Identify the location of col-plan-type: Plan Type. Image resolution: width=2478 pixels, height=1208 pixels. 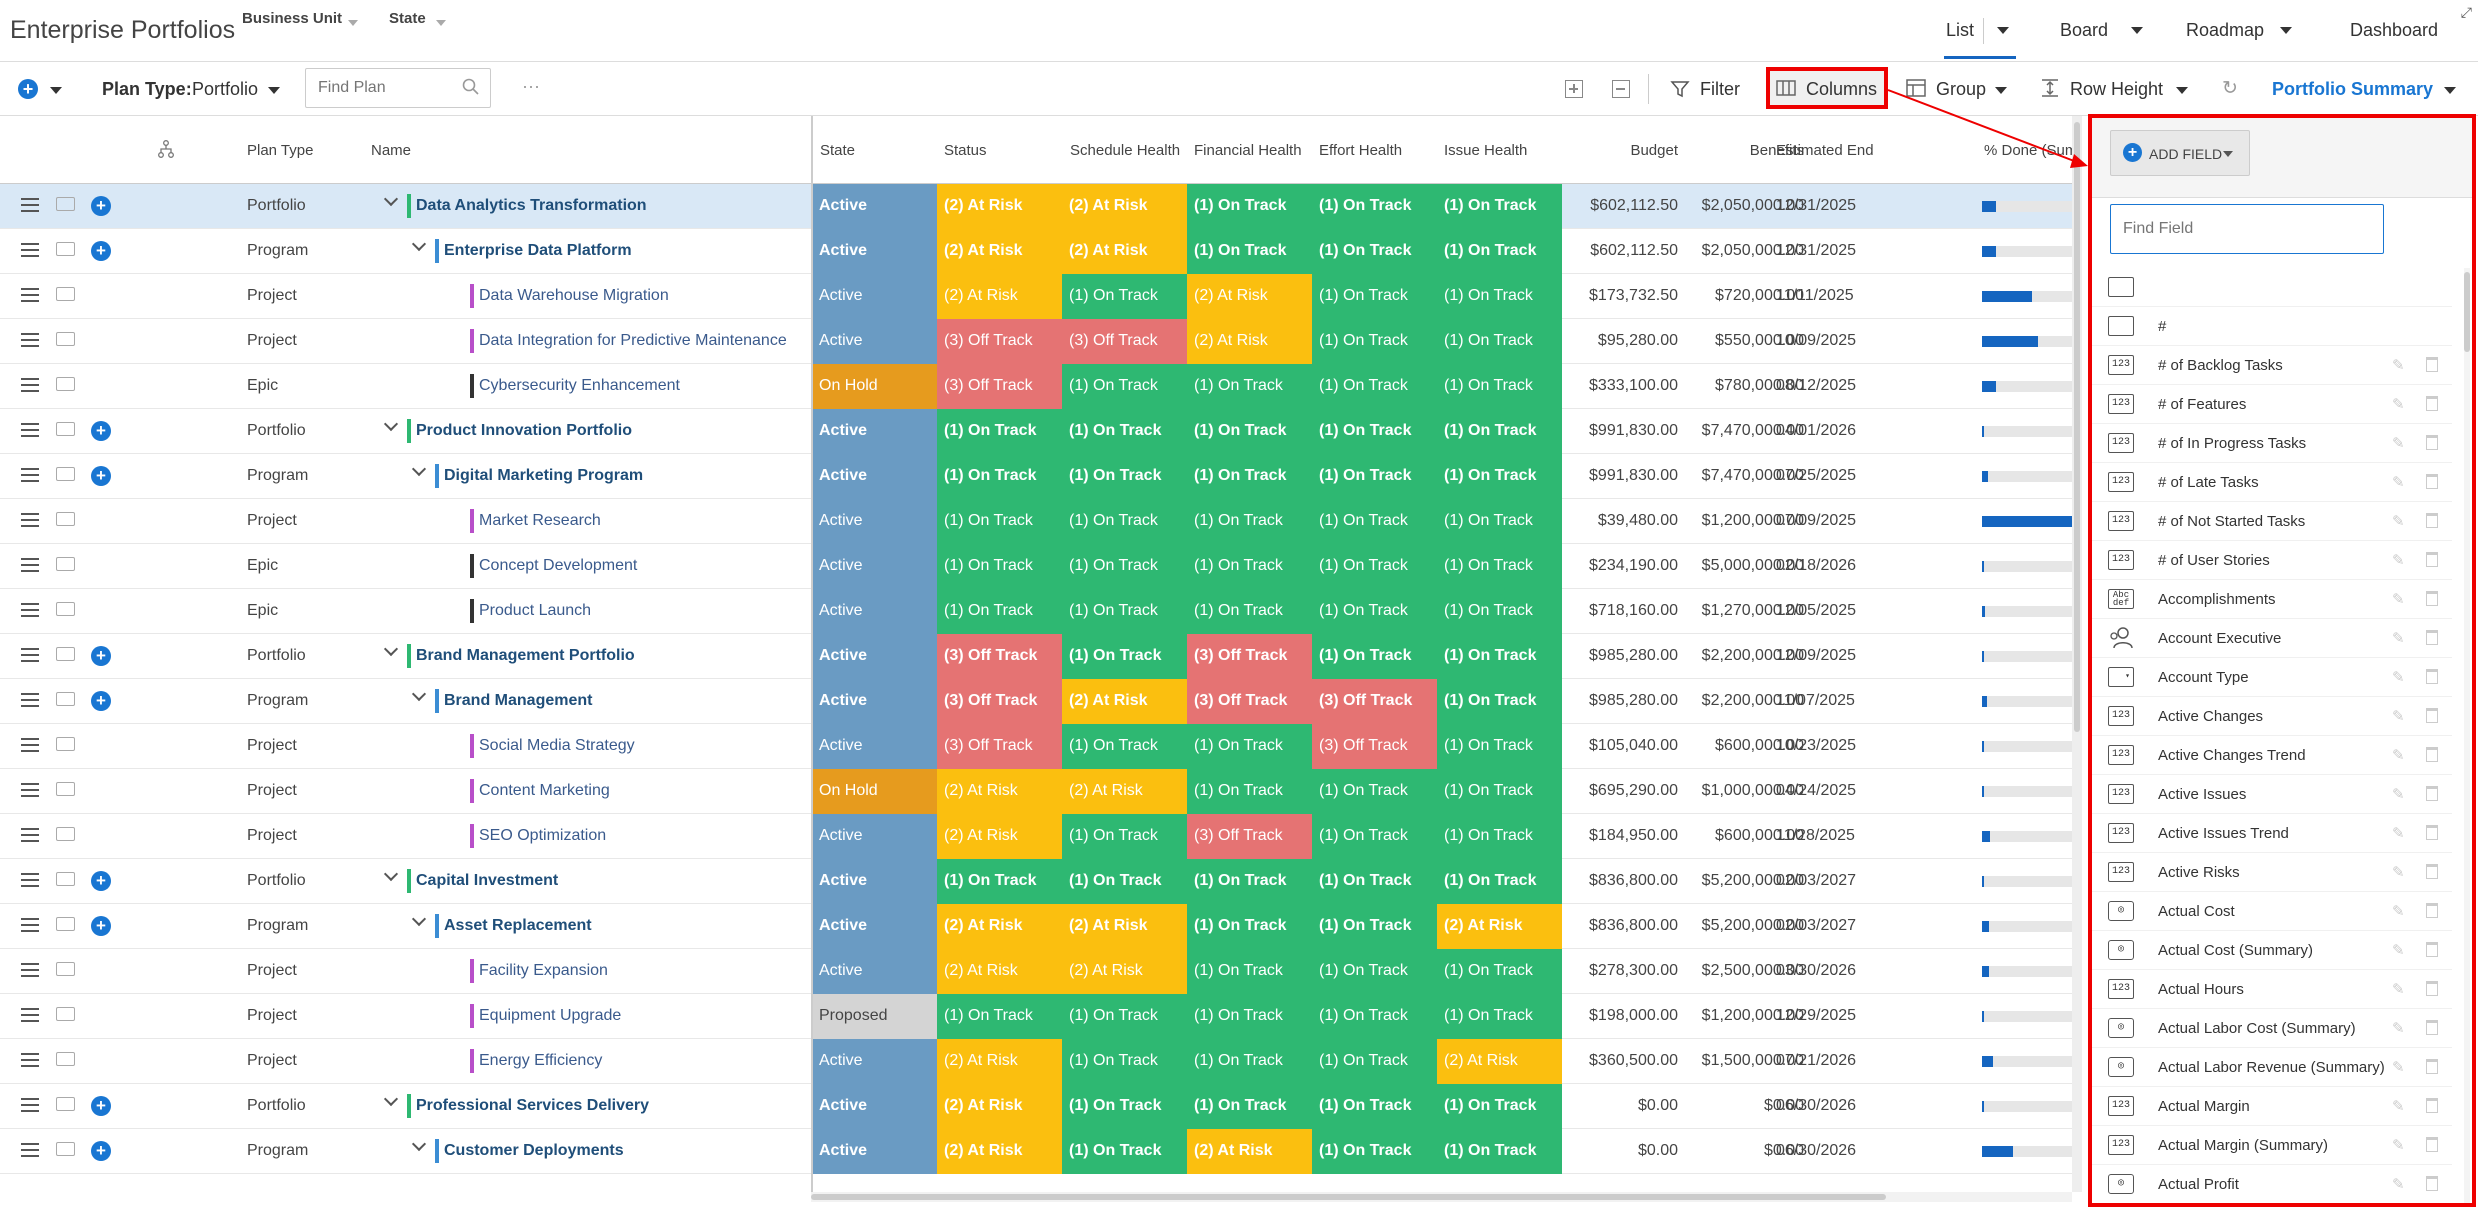
(280, 150).